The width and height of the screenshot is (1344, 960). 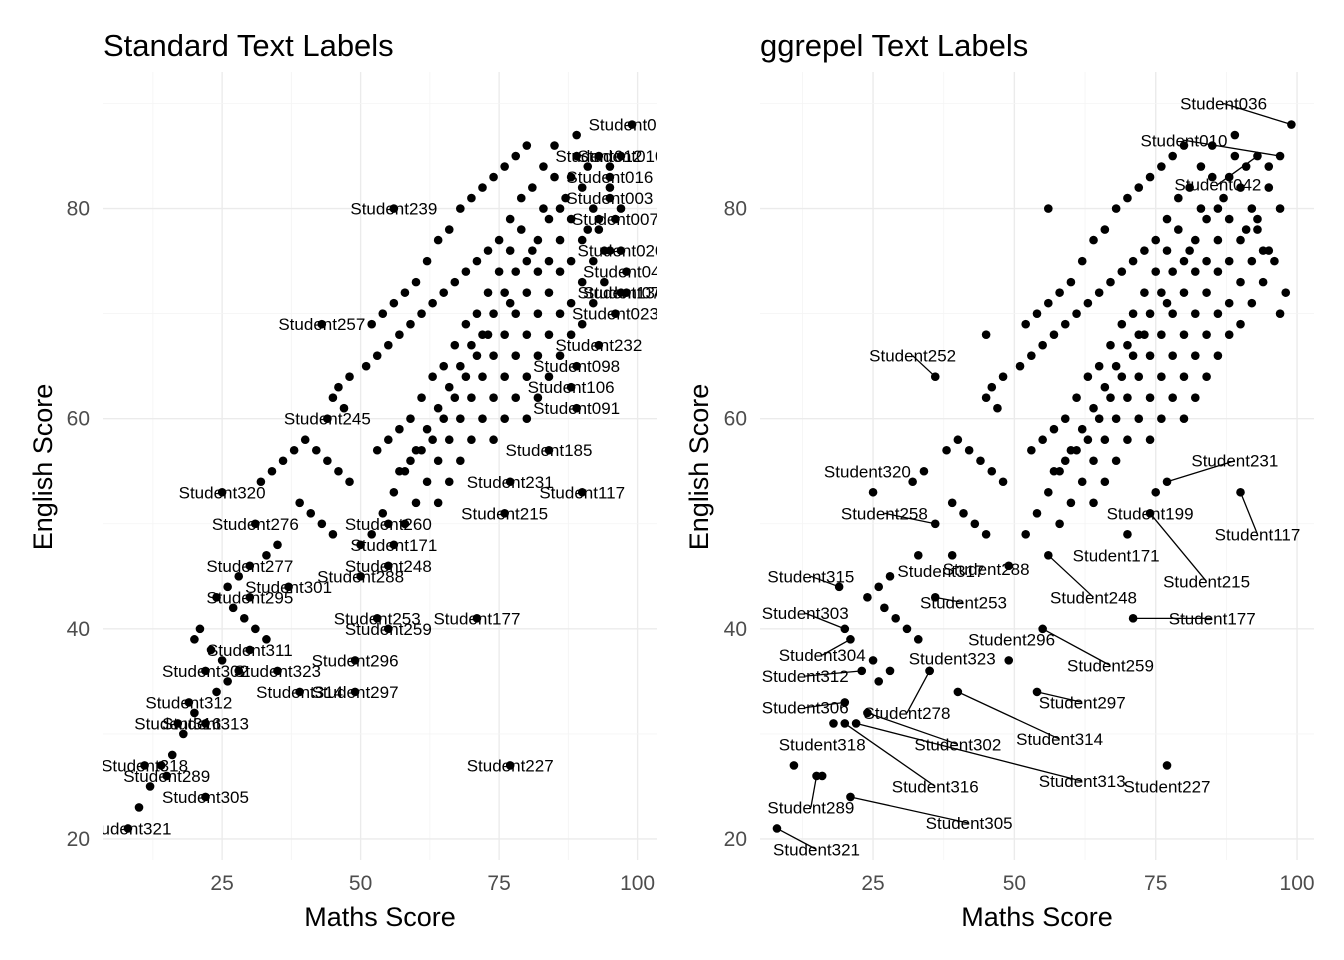 What do you see at coordinates (609, 198) in the screenshot?
I see `point-label: Student003` at bounding box center [609, 198].